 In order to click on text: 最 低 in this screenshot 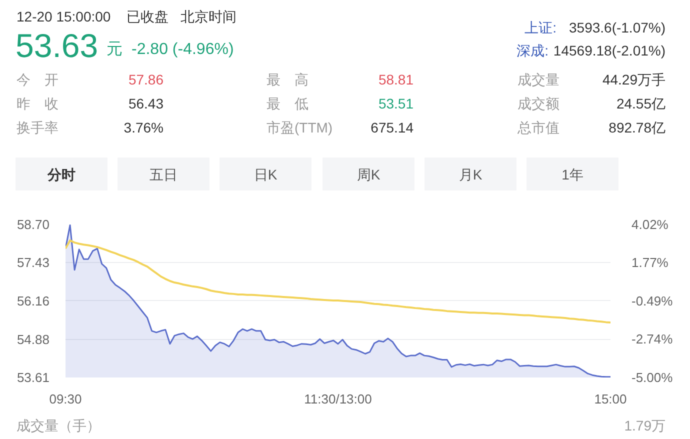, I will do `click(287, 104)`.